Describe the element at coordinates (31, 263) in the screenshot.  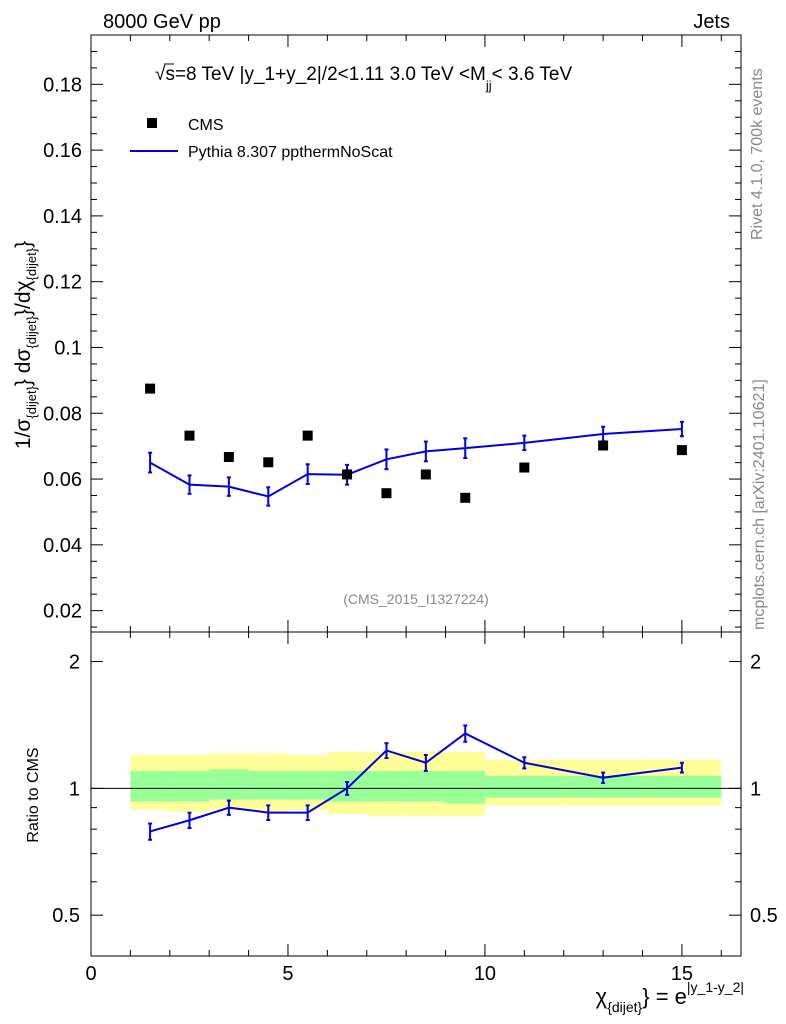
I see `ylabel-part-f: {dijet}` at that location.